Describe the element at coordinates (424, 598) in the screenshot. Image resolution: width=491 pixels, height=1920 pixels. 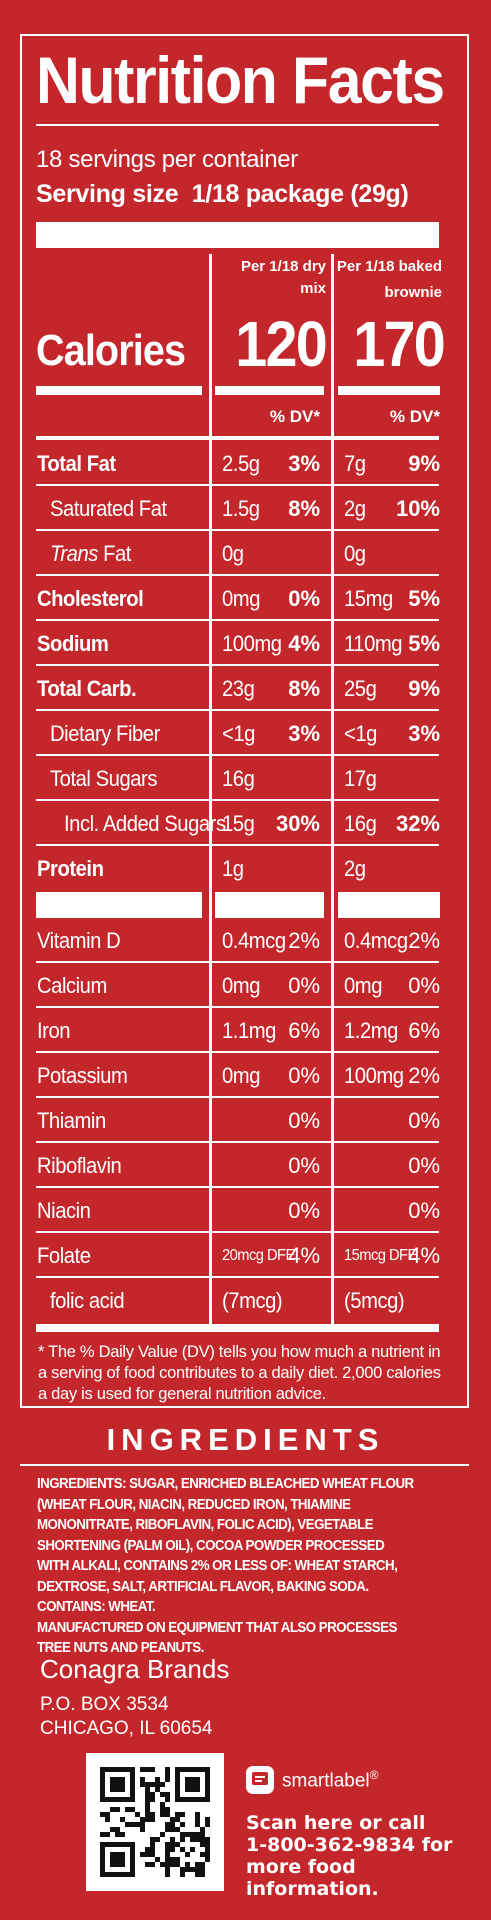
I see `col2-dv: 5%` at that location.